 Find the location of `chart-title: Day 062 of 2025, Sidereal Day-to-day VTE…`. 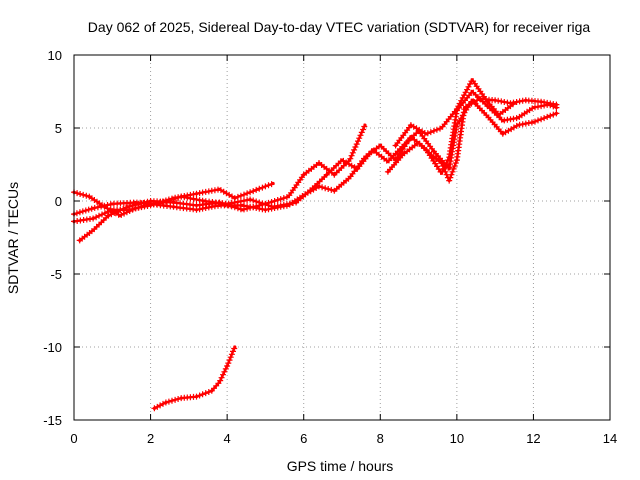

chart-title: Day 062 of 2025, Sidereal Day-to-day VTE… is located at coordinates (339, 27).